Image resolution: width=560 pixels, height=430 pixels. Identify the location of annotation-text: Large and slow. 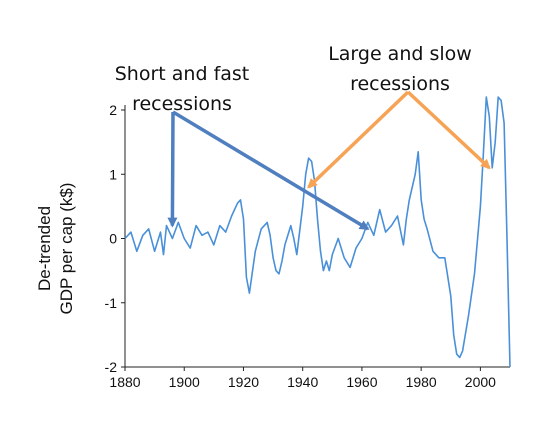
(400, 54).